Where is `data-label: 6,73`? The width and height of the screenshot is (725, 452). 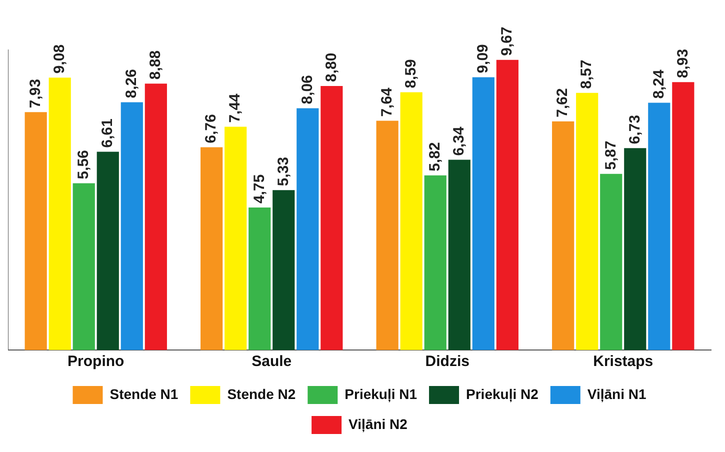
data-label: 6,73 is located at coordinates (635, 129).